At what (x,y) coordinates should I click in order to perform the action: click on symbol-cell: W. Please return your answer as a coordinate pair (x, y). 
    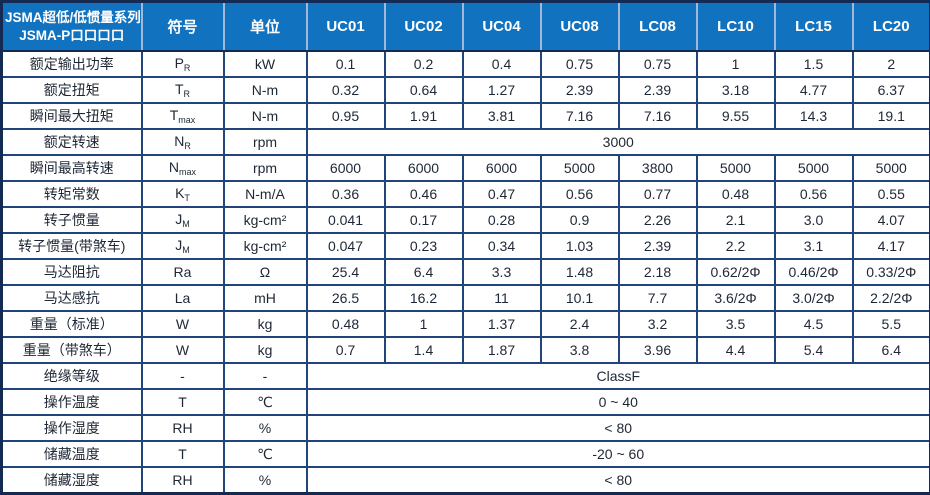
    Looking at the image, I should click on (183, 324).